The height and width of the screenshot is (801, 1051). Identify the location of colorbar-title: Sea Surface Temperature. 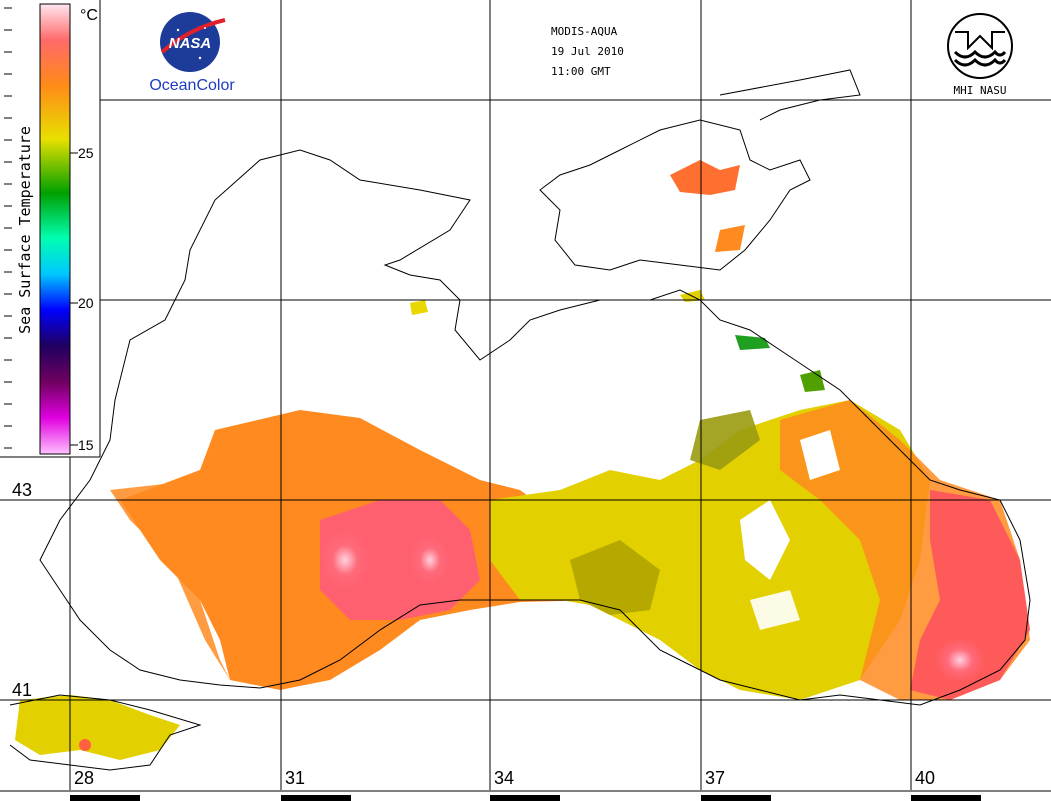
(25, 230).